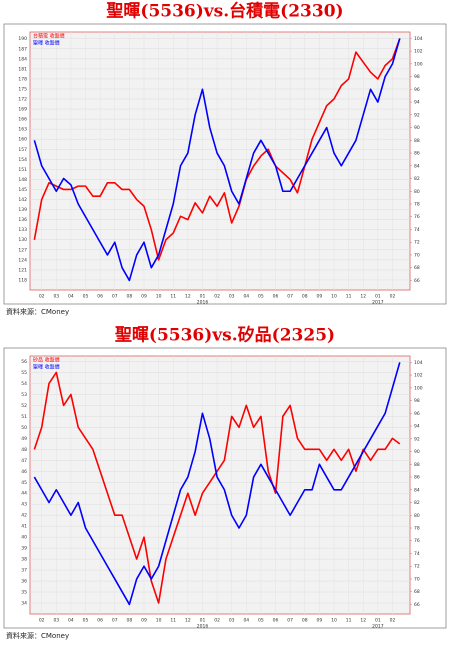 Image resolution: width=450 pixels, height=647 pixels. What do you see at coordinates (24, 604) in the screenshot?
I see `y-tick-label: 34` at bounding box center [24, 604].